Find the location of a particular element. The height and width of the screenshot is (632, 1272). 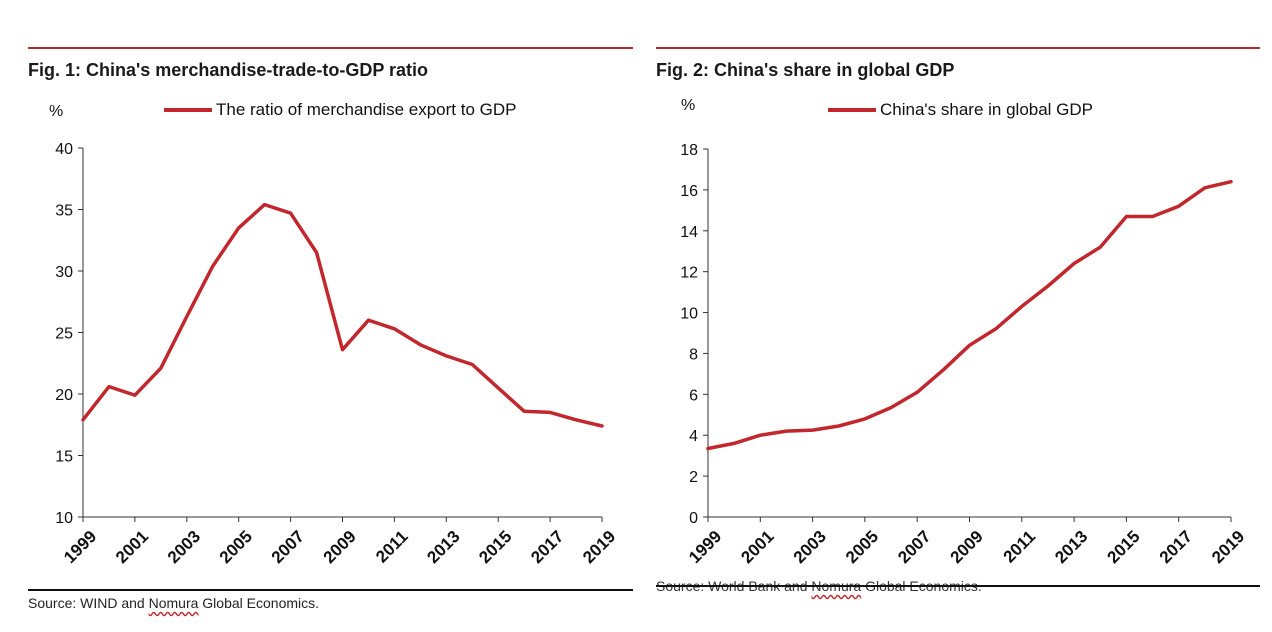

fig1-legend-label: The ratio of merchandise export to GDP is located at coordinates (366, 109).